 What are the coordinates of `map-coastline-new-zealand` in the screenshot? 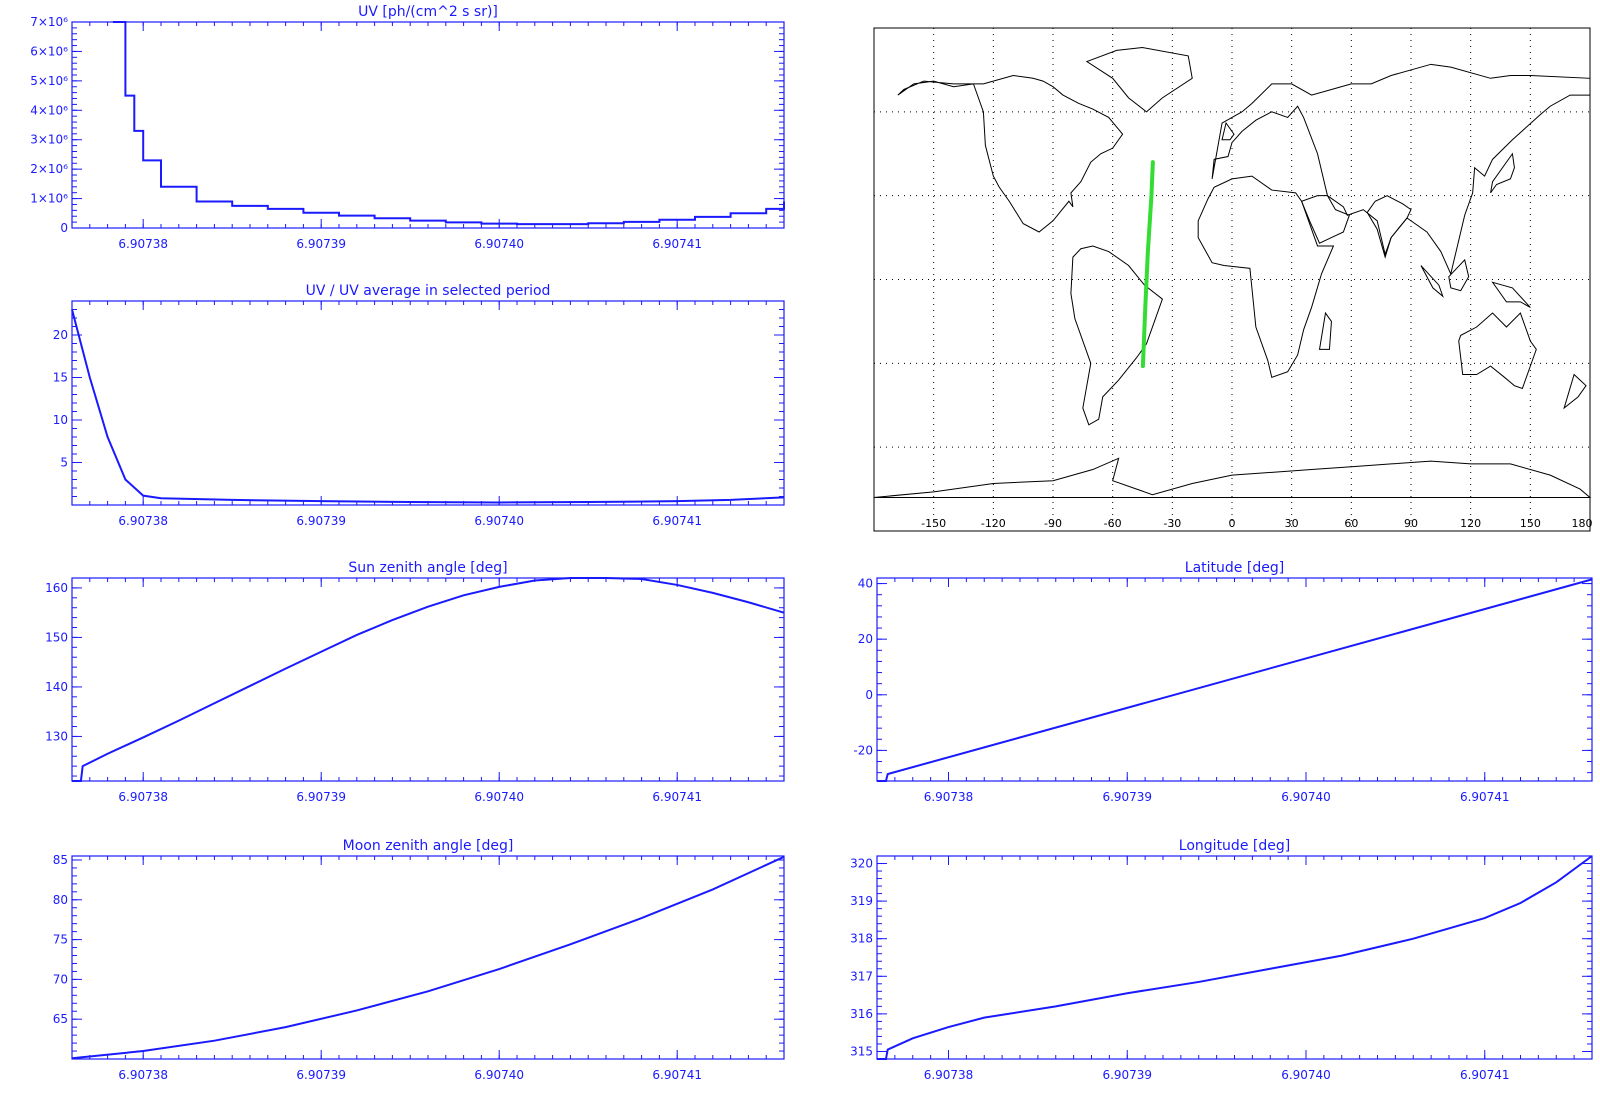 It's located at (1575, 391).